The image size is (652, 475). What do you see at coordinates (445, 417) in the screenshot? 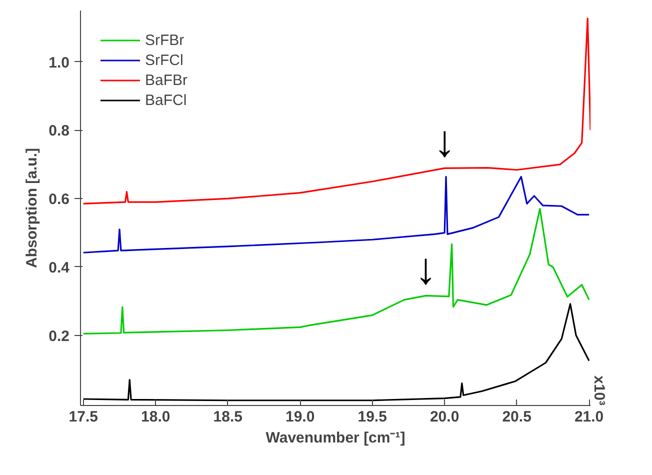
I see `x-tick-label: 20.0` at bounding box center [445, 417].